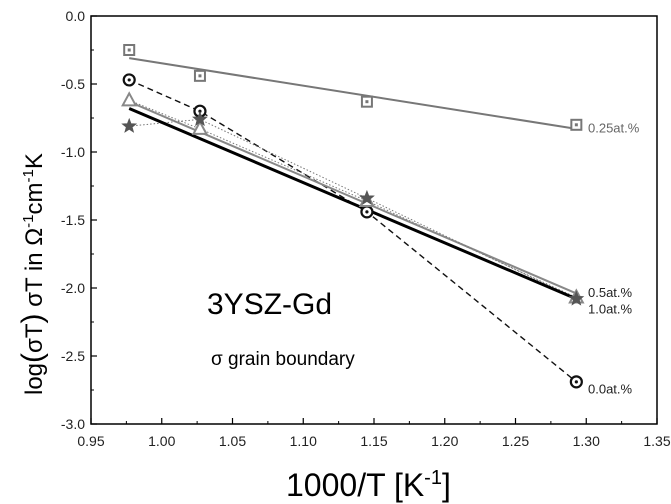 This screenshot has height=504, width=671. What do you see at coordinates (355, 485) in the screenshot?
I see `x-axis-title-main: 1000/T [K` at bounding box center [355, 485].